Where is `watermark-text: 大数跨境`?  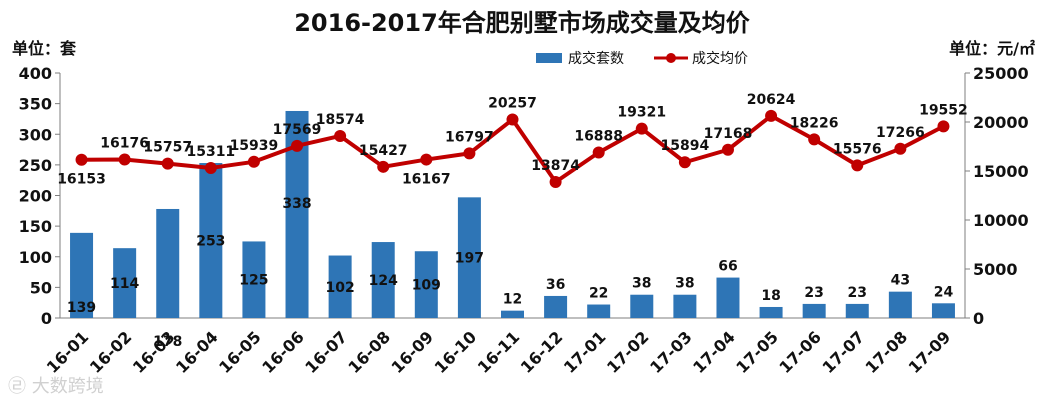
watermark-text: 大数跨境 is located at coordinates (68, 386).